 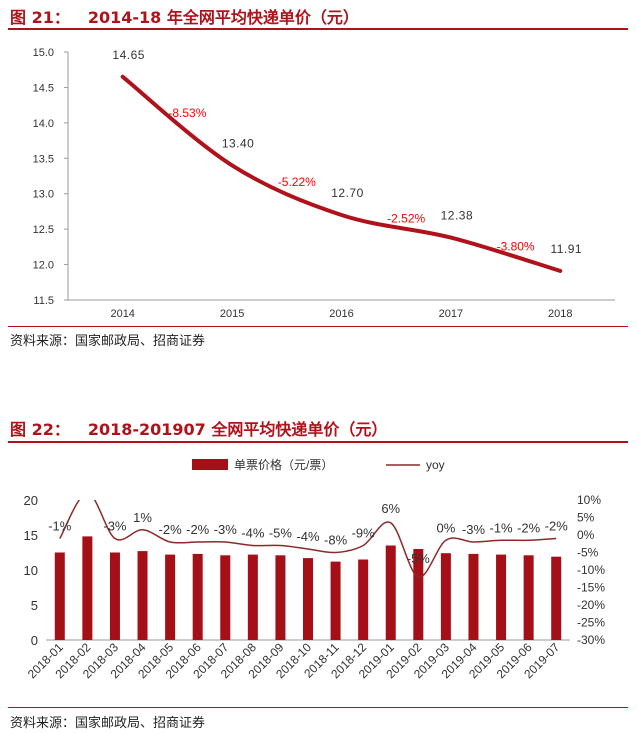 I want to click on yoy-label: -9%, so click(x=364, y=533).